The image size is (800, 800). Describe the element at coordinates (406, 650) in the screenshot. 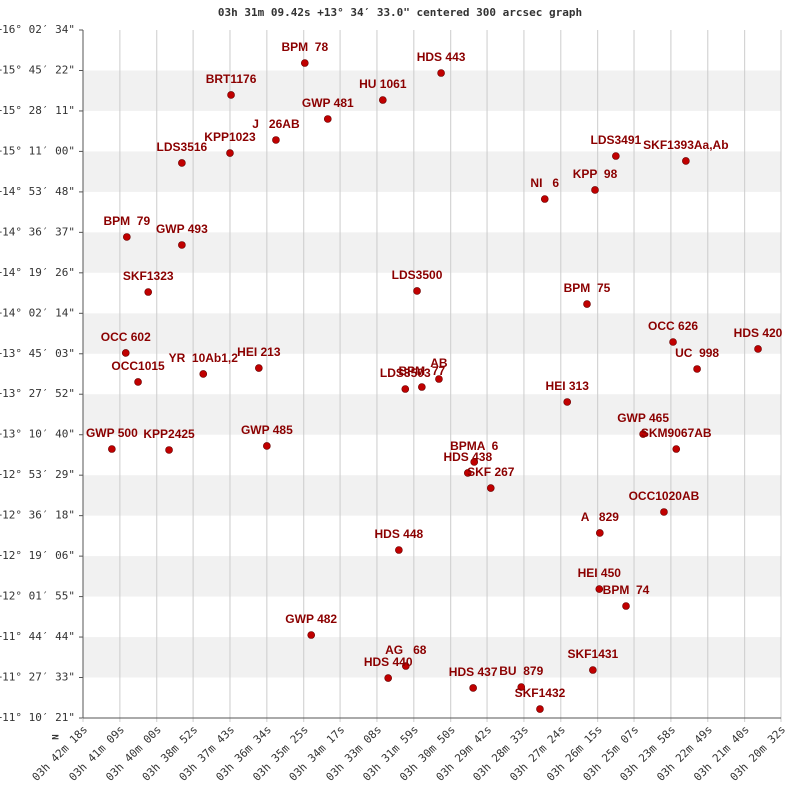

I see `star-label: AG 68` at that location.